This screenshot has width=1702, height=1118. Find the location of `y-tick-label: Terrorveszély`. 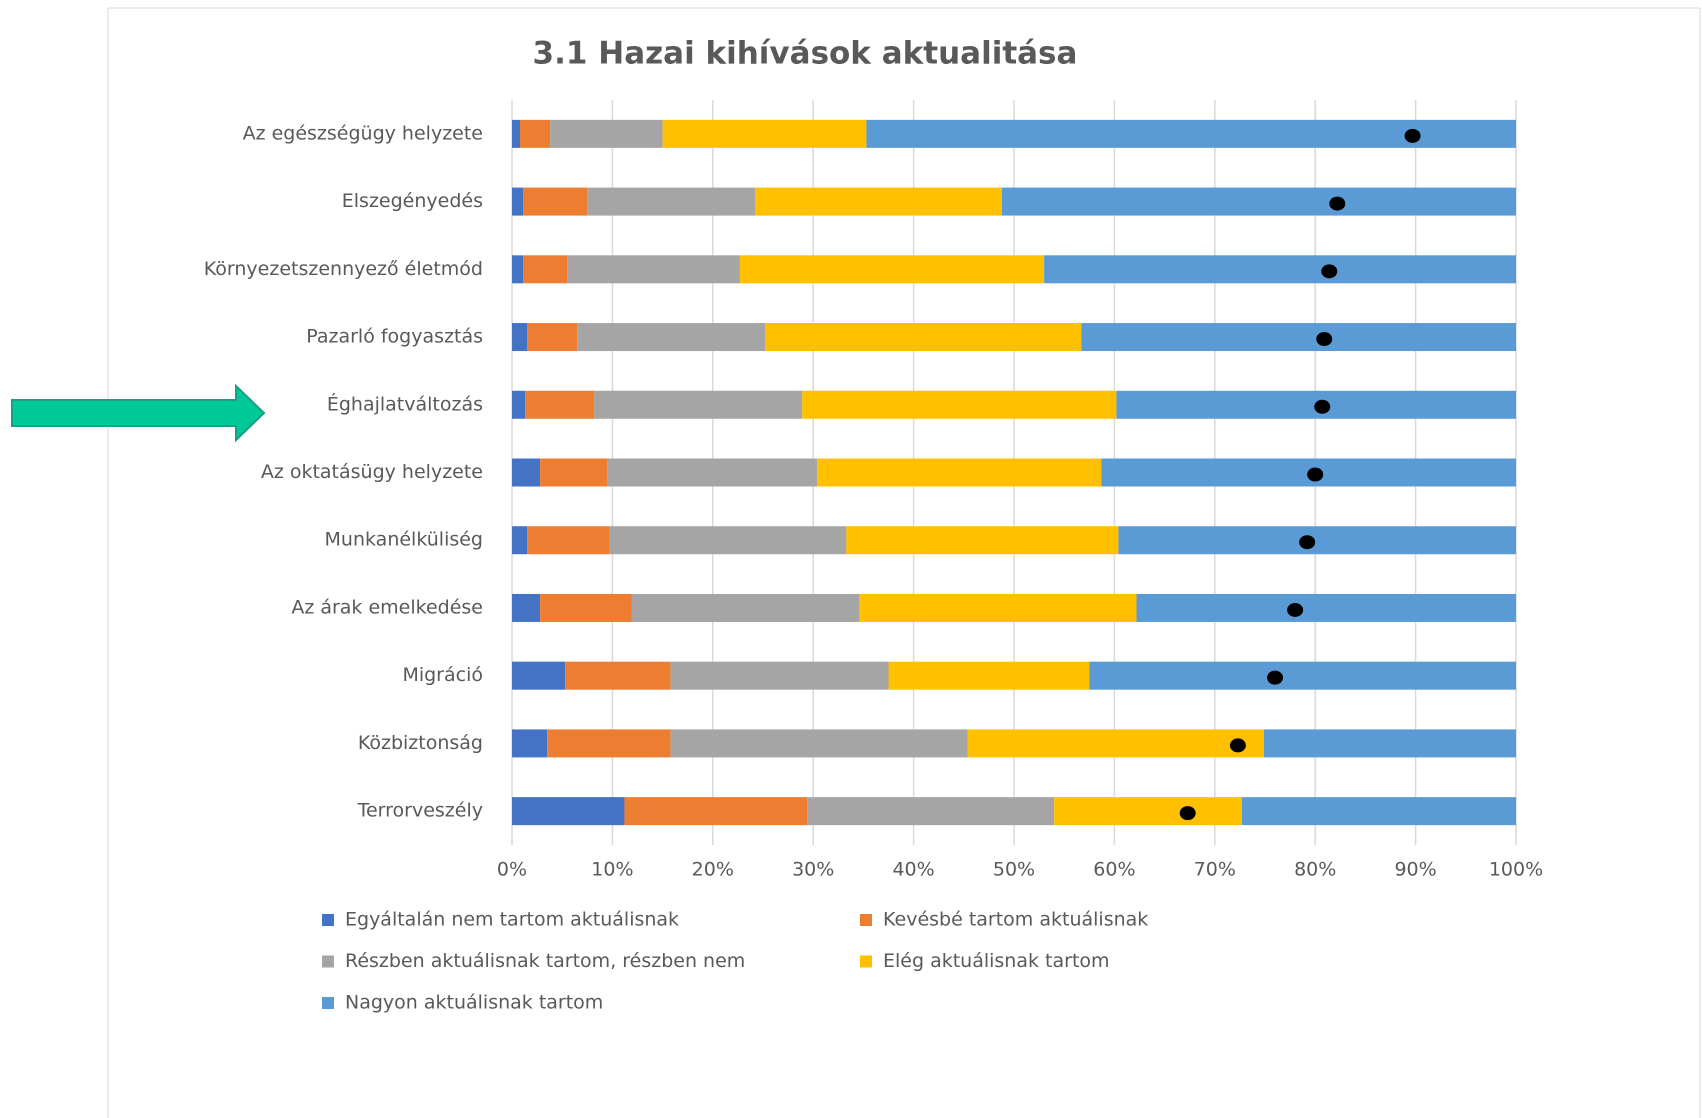

y-tick-label: Terrorveszély is located at coordinates (420, 811).